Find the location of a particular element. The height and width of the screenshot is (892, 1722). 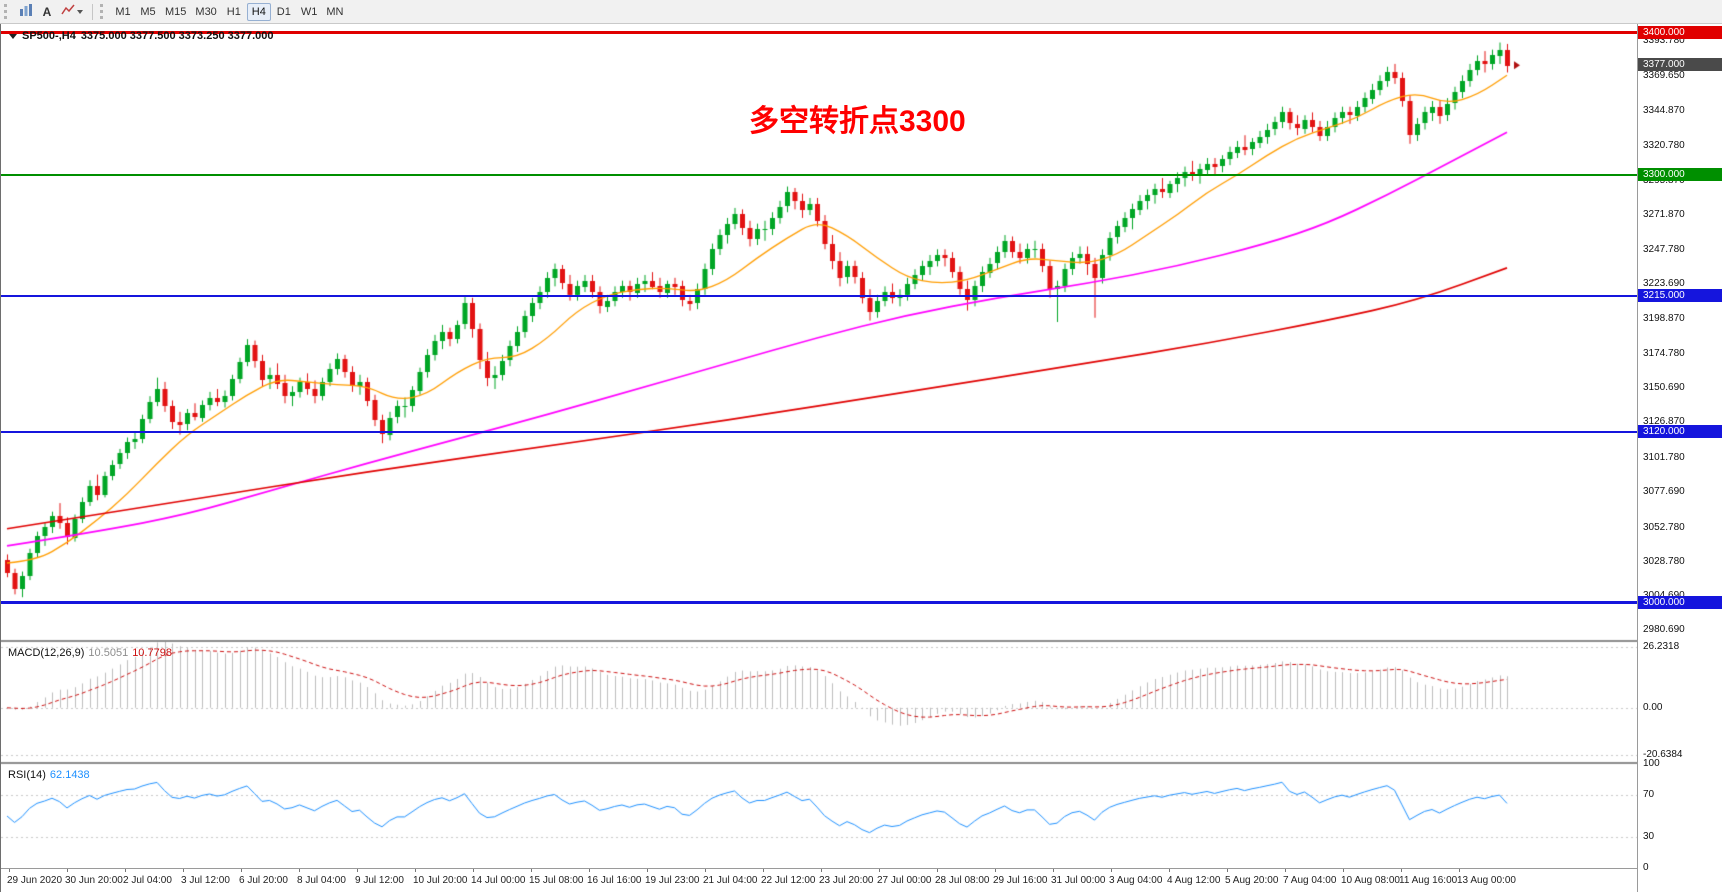

time-axis-label: 7 Aug 04:00 is located at coordinates (1310, 880).